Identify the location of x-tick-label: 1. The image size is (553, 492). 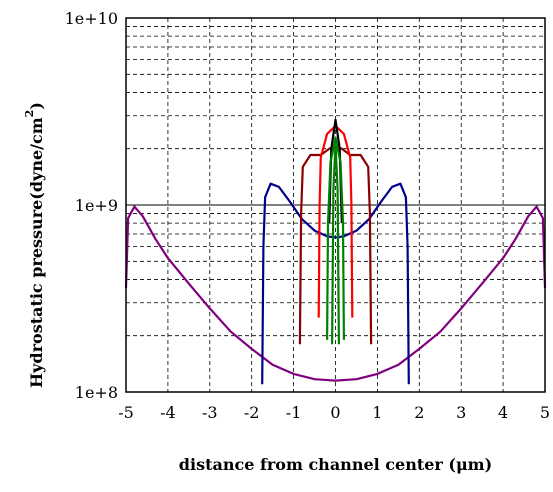
(377, 412).